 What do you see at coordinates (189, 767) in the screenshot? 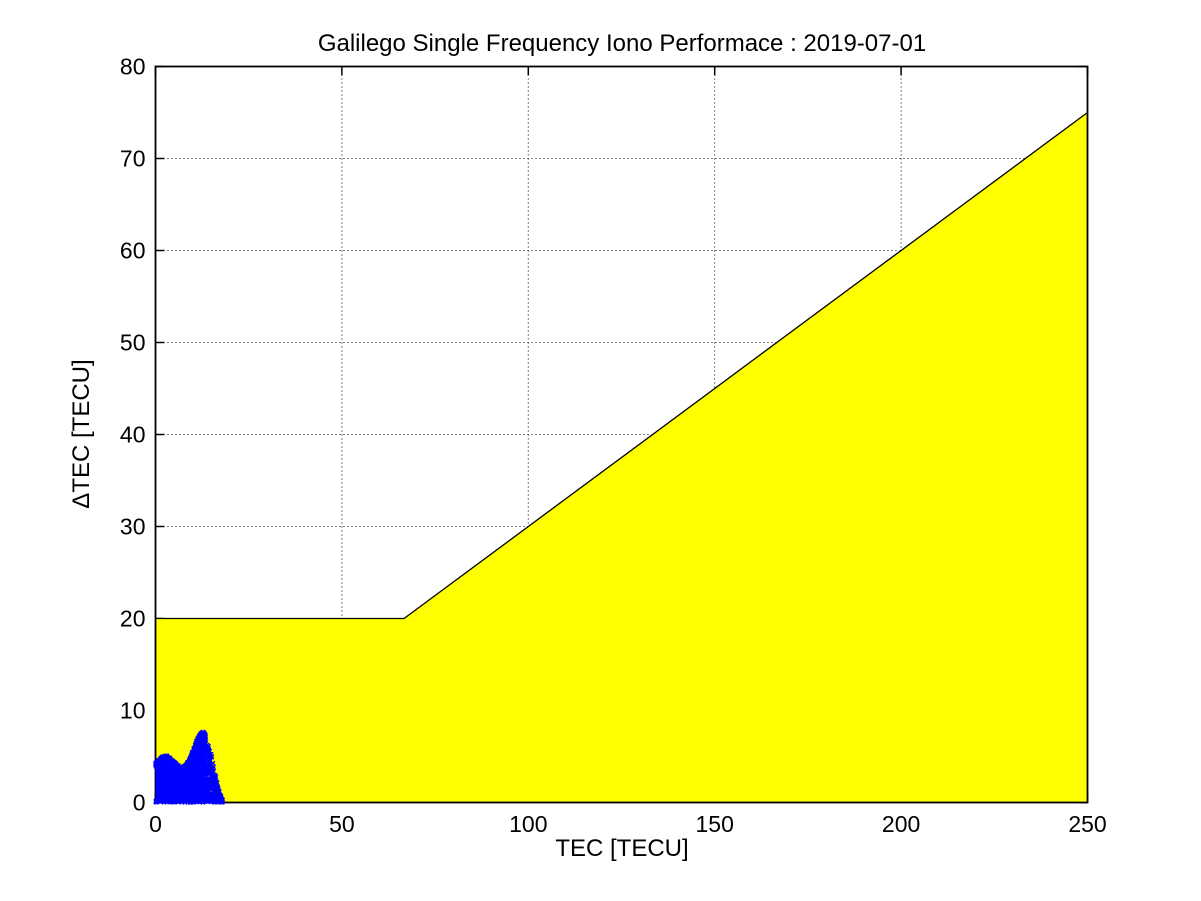
I see `scatter-cluster` at bounding box center [189, 767].